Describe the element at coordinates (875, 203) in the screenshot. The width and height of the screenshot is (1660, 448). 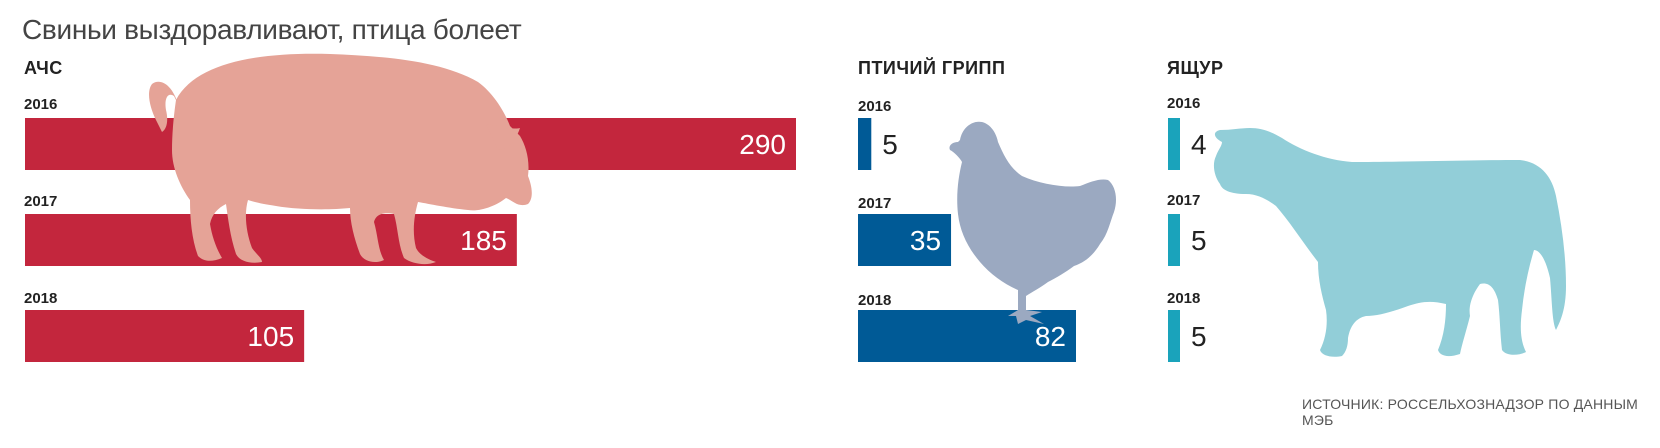
I see `avian-flu-year-label-2017: 2017` at that location.